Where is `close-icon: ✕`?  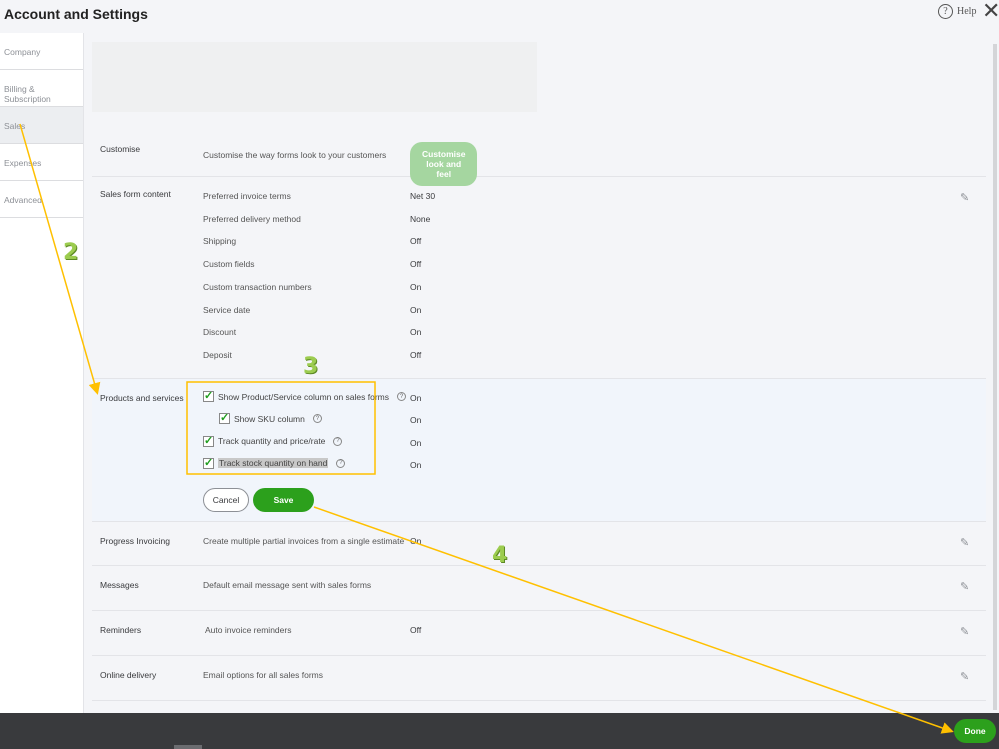 close-icon: ✕ is located at coordinates (990, 12).